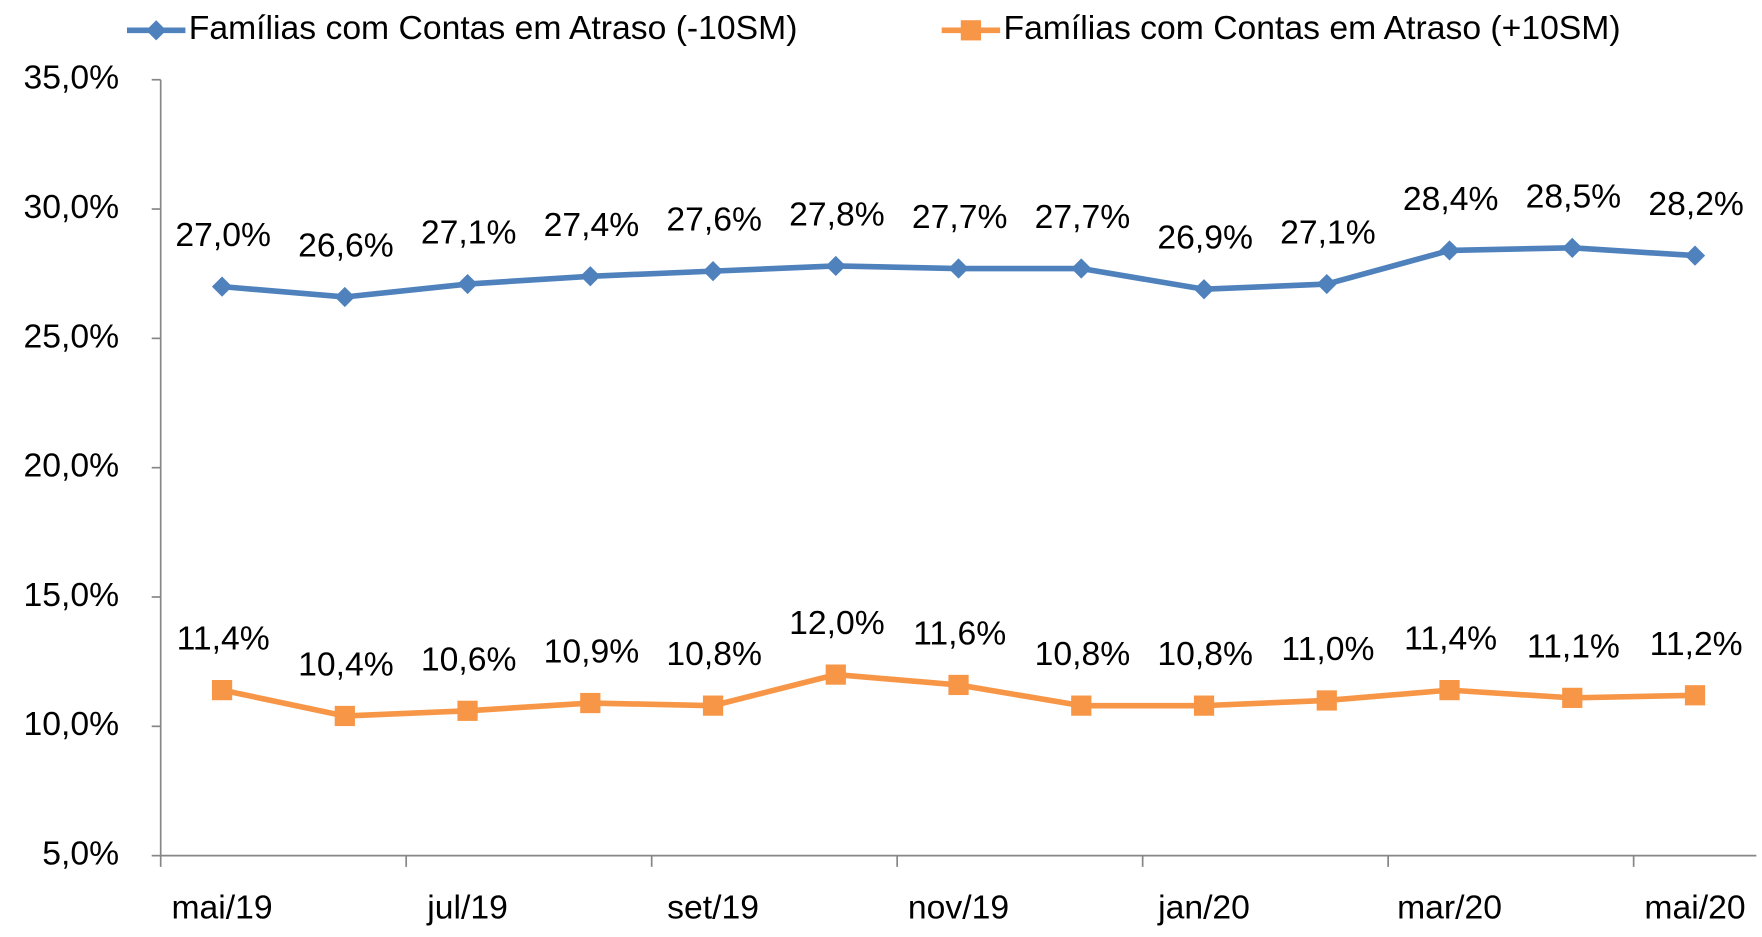 This screenshot has height=937, width=1762. Describe the element at coordinates (80, 854) in the screenshot. I see `y-tick-label: 5,0%` at that location.